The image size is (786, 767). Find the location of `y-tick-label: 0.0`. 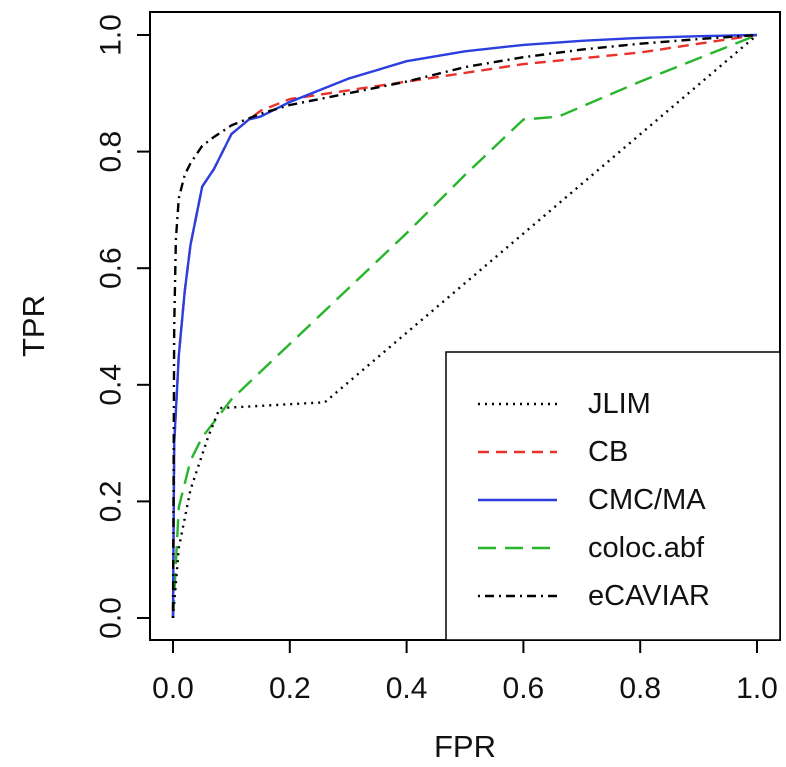

y-tick-label: 0.0 is located at coordinates (111, 618).